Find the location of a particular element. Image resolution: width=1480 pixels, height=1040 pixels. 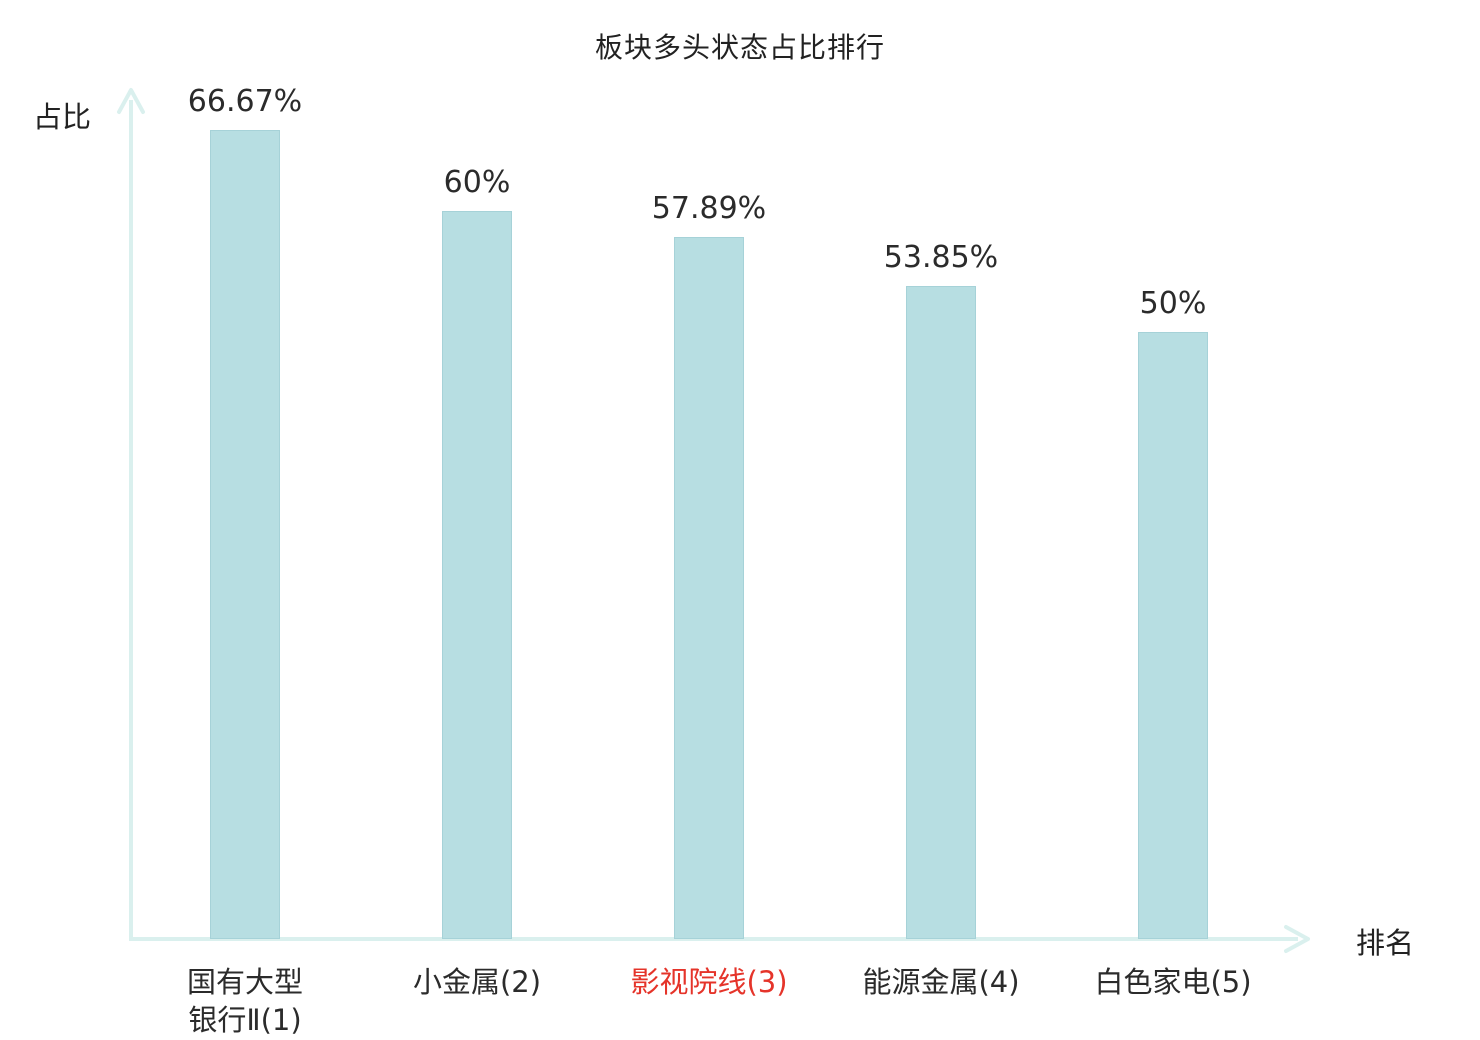

y-axis-label: 占比 is located at coordinates (62, 117).